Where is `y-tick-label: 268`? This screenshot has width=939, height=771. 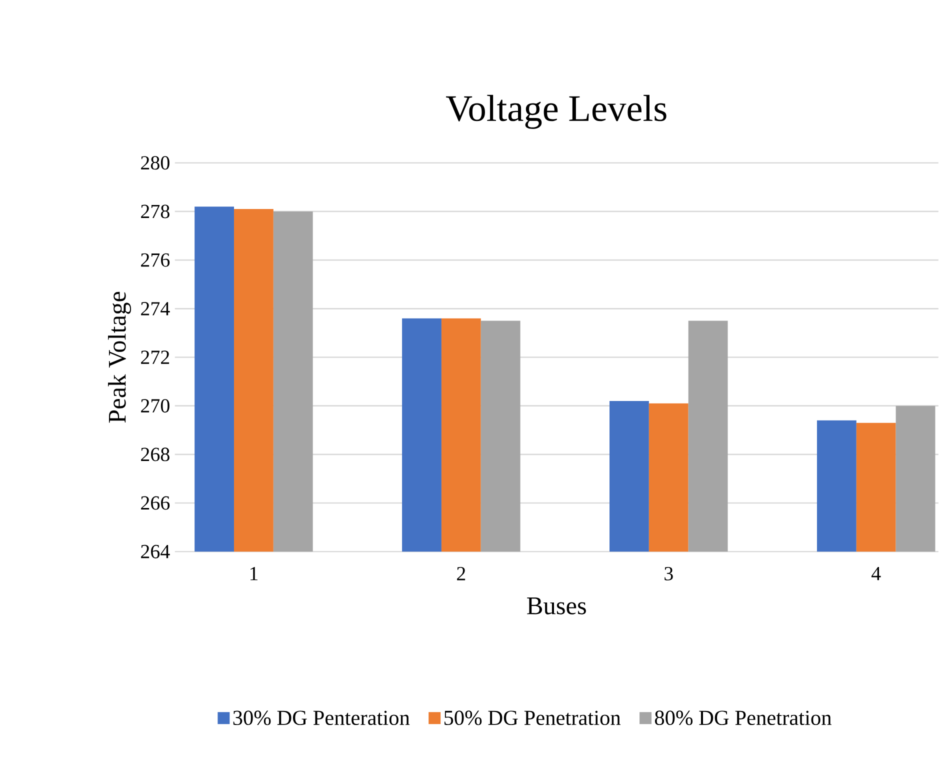
y-tick-label: 268 is located at coordinates (155, 454).